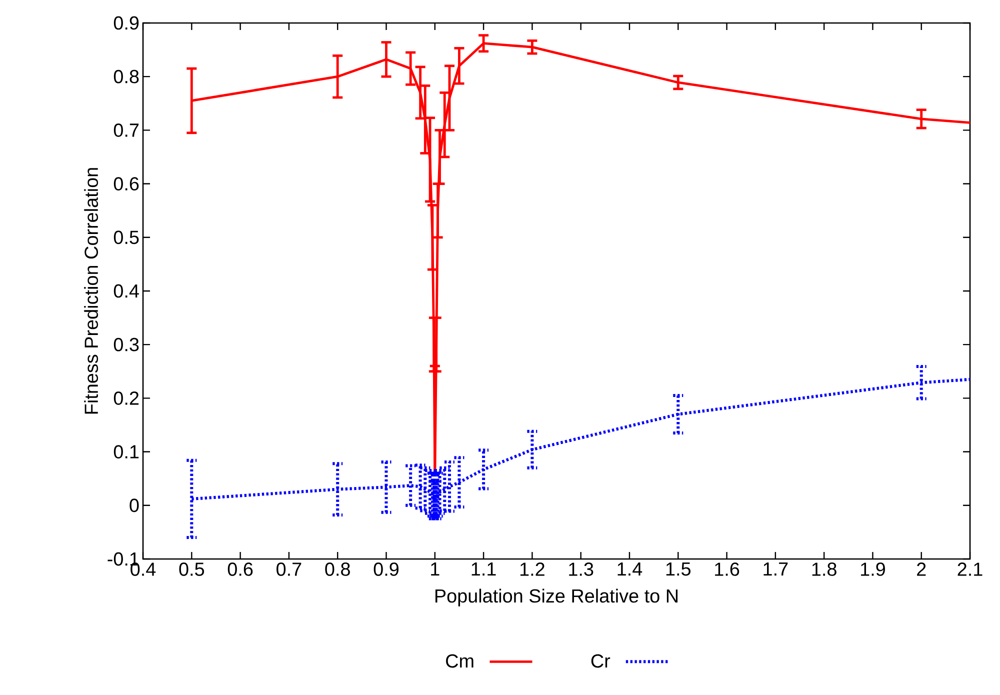 This screenshot has width=1000, height=695. What do you see at coordinates (824, 569) in the screenshot?
I see `x-tick-label: 1.8` at bounding box center [824, 569].